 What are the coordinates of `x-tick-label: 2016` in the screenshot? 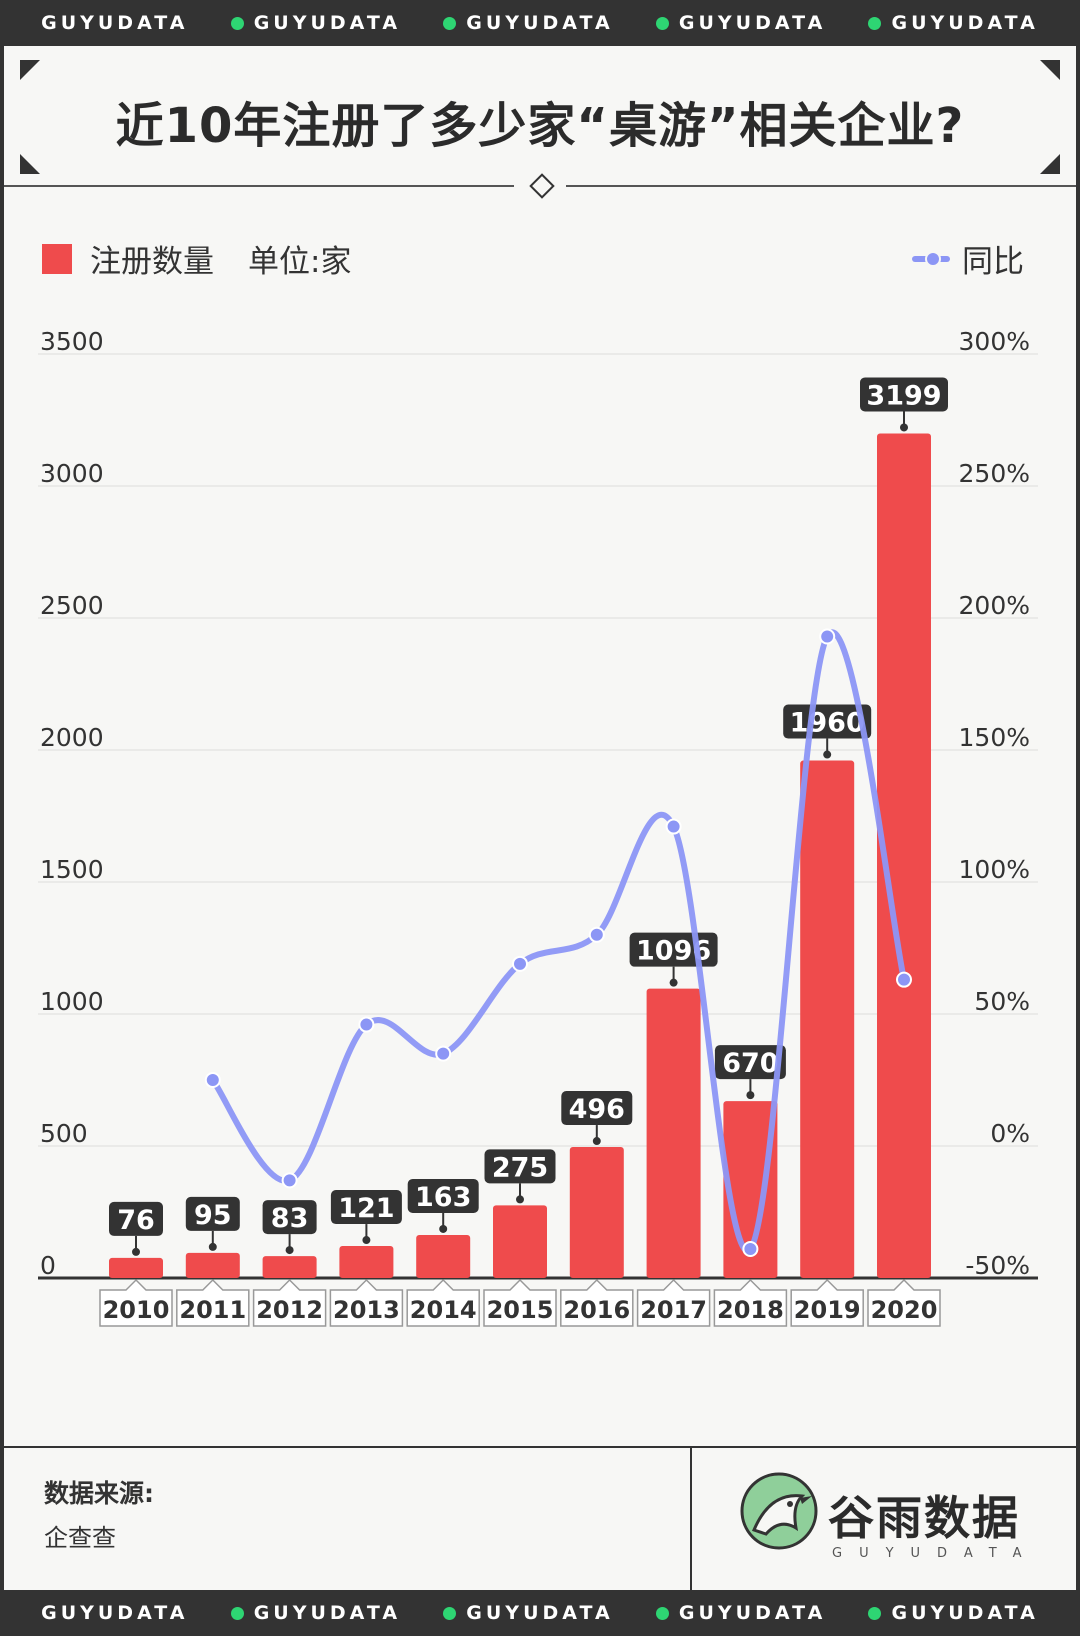 It's located at (596, 1310).